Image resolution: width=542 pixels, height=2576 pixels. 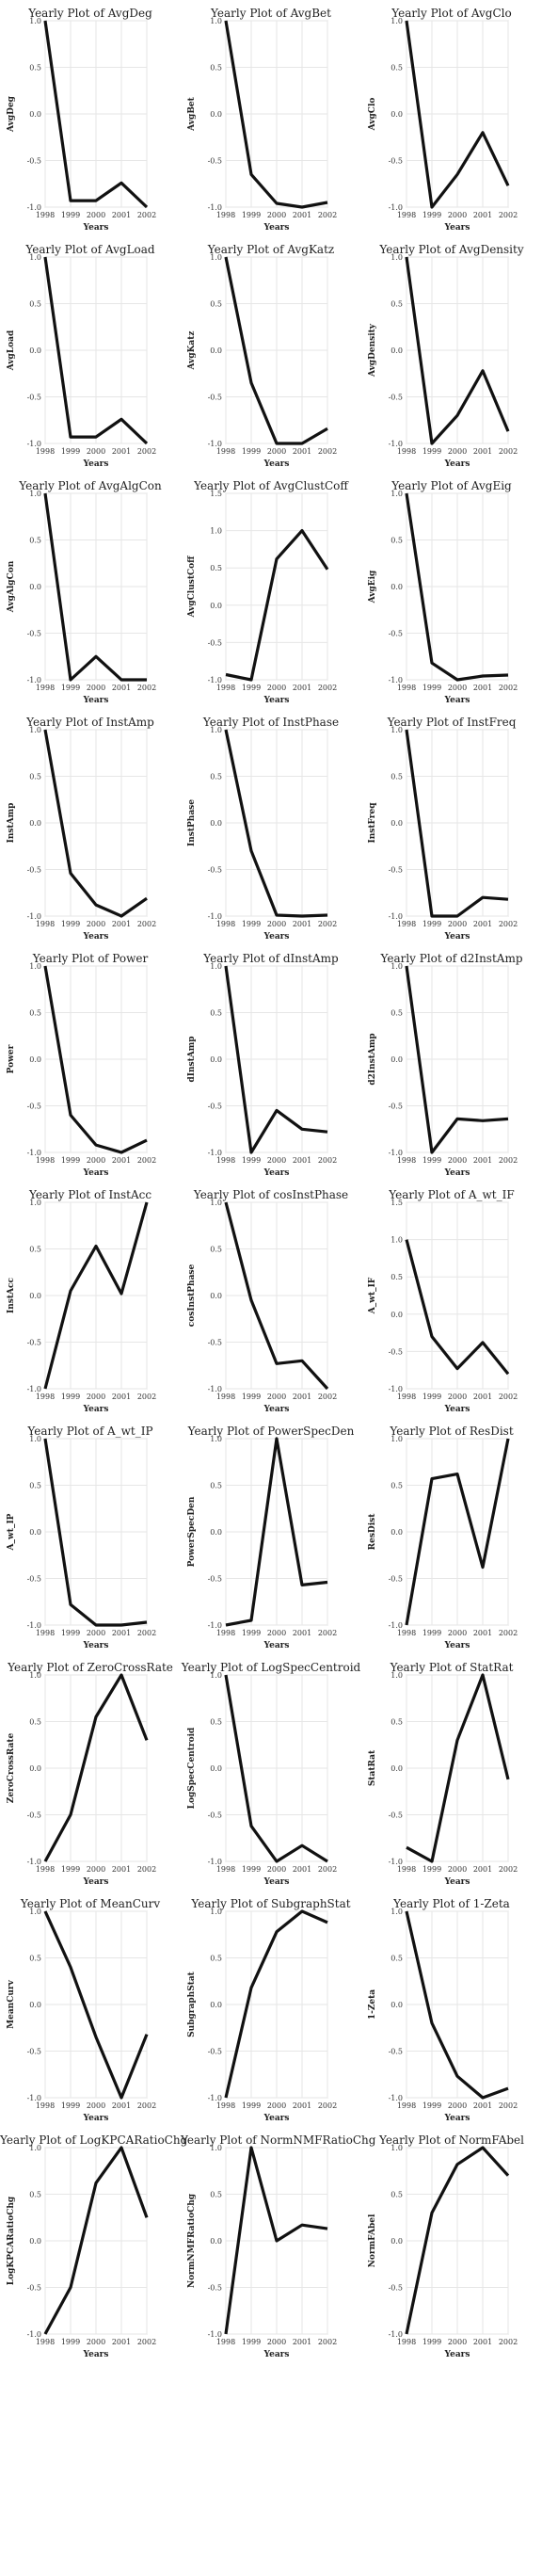 What do you see at coordinates (451, 485) in the screenshot?
I see `chart-title: Yearly Plot of AvgEig` at bounding box center [451, 485].